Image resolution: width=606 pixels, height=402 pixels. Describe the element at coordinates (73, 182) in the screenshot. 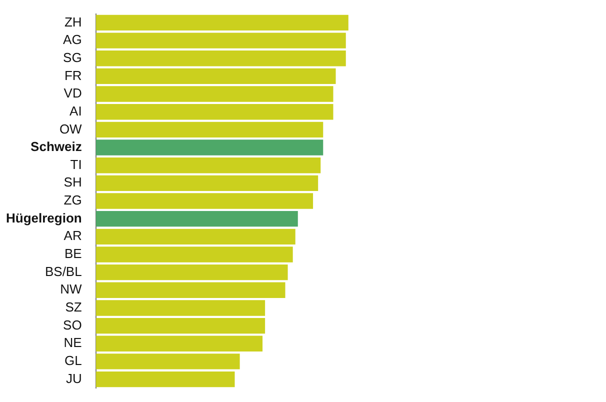

I see `y-tick-label: SH` at that location.